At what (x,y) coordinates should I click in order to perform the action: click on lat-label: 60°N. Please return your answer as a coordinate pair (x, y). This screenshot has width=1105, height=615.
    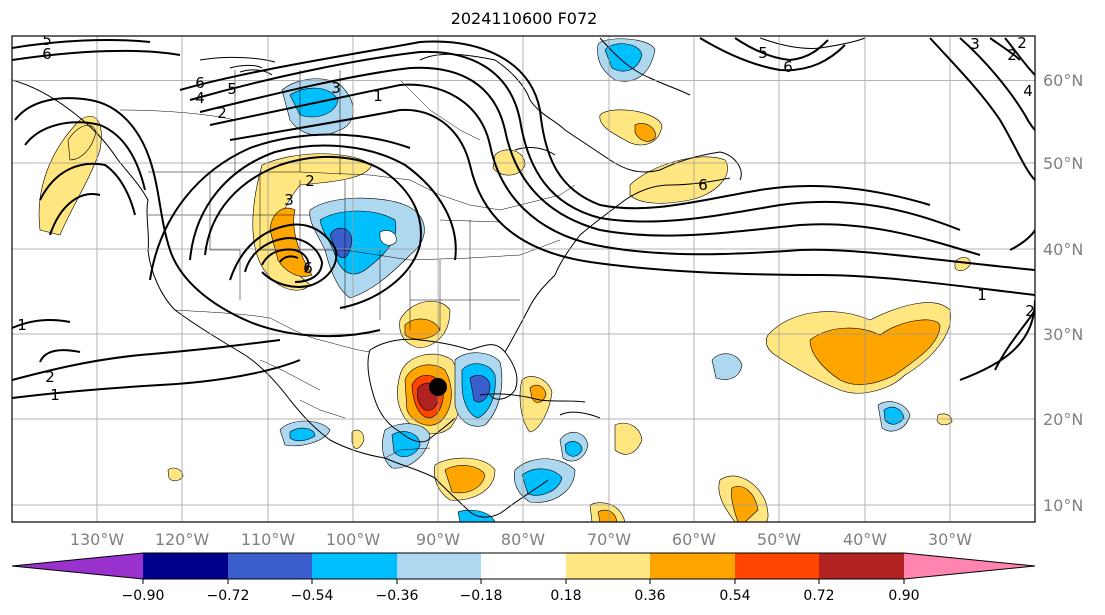
    Looking at the image, I should click on (1063, 80).